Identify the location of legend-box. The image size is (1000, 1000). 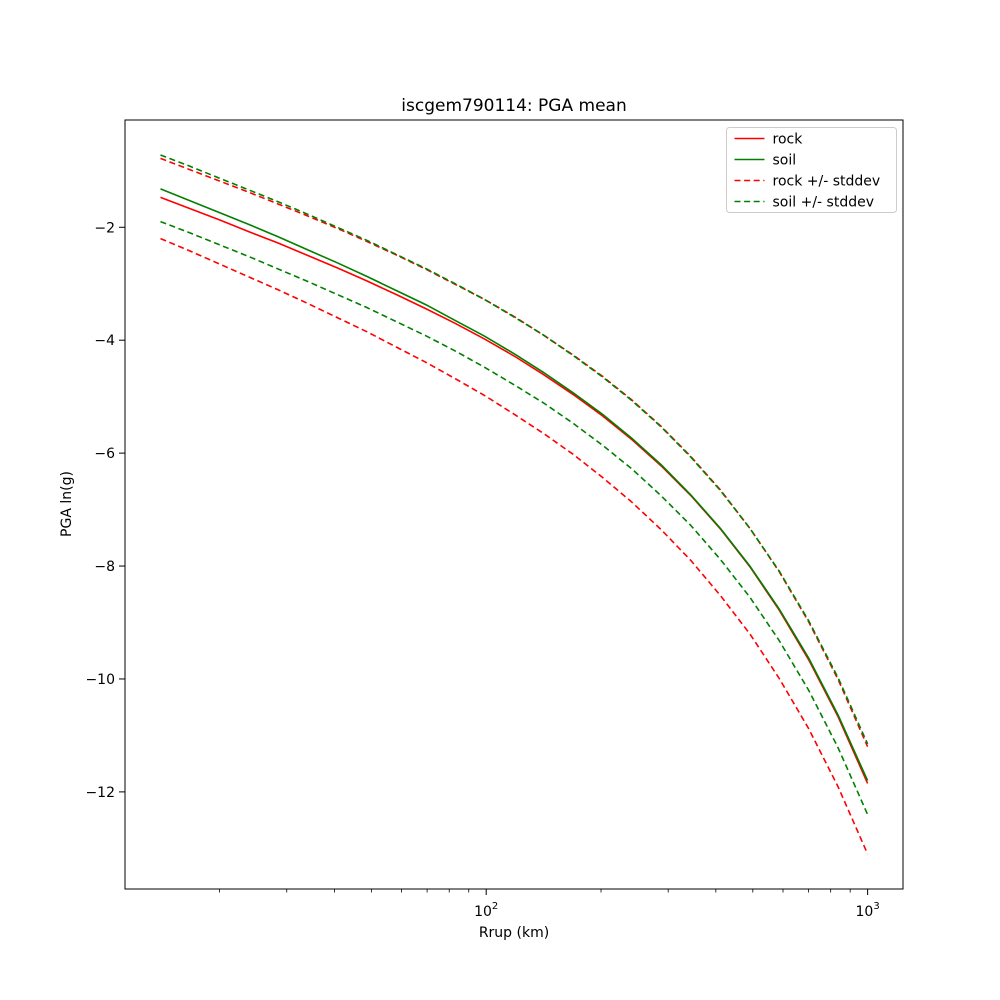
(811, 170).